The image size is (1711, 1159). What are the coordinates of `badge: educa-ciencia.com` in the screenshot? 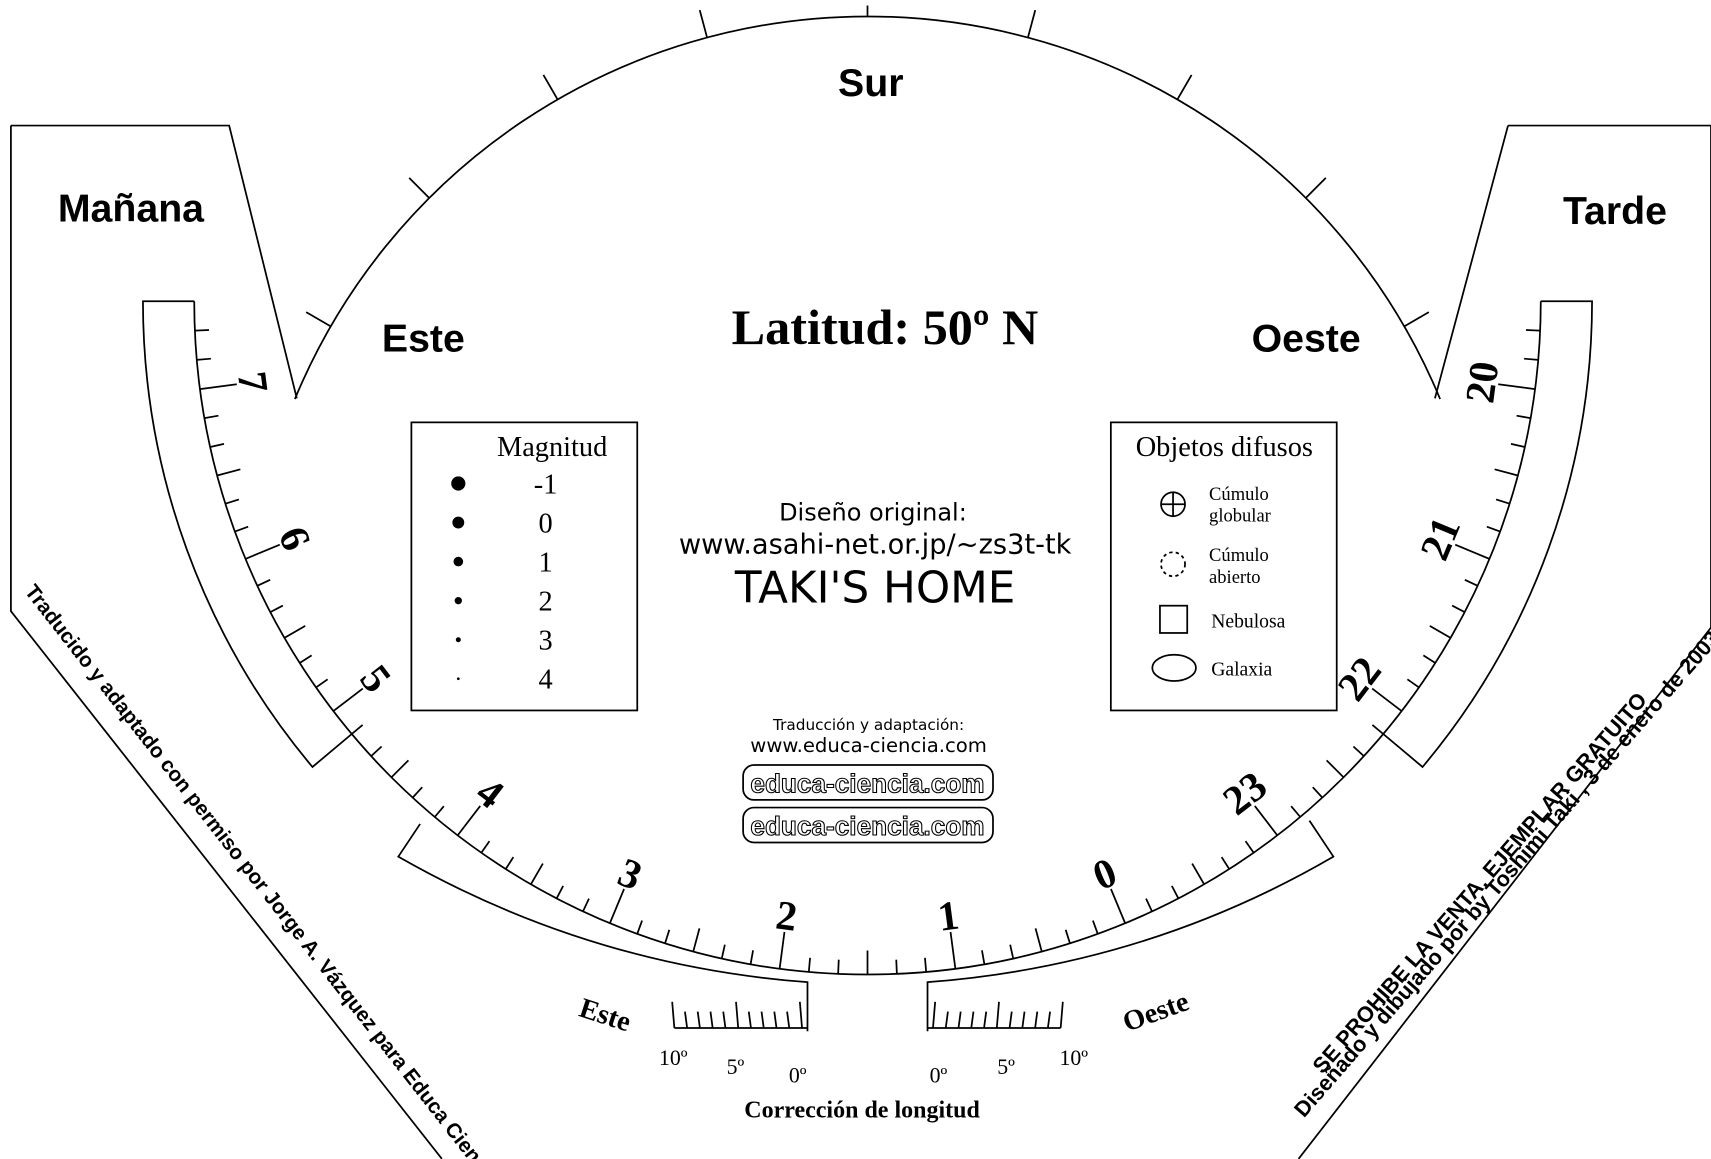 It's located at (867, 826).